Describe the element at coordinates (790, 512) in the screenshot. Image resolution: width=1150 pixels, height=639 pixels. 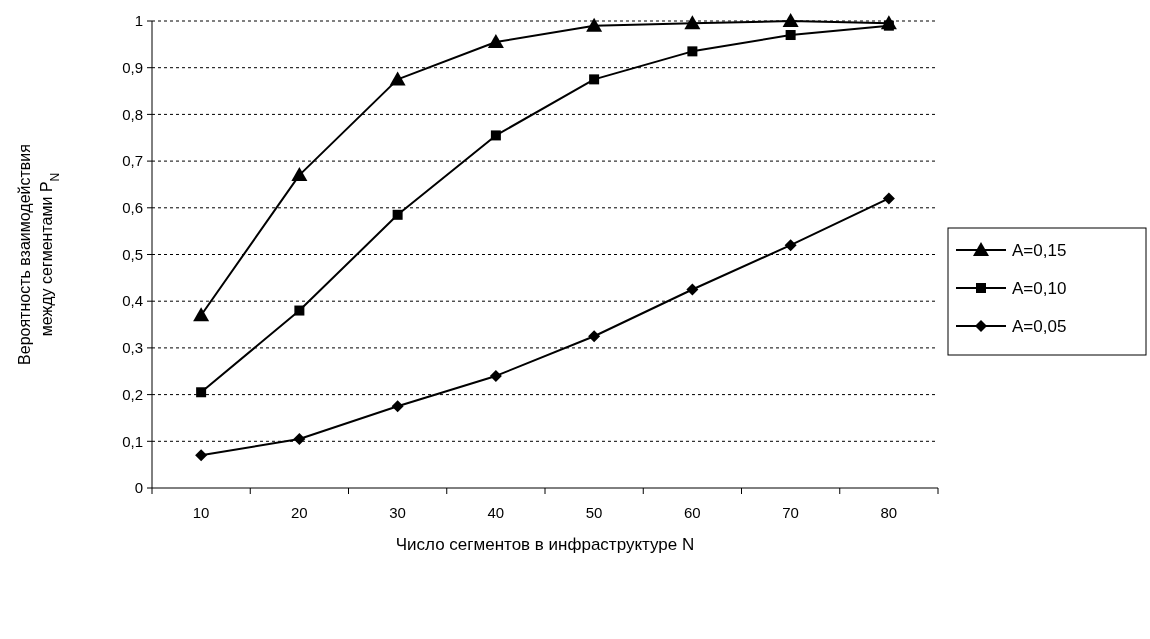
I see `x-tick-label: 70` at that location.